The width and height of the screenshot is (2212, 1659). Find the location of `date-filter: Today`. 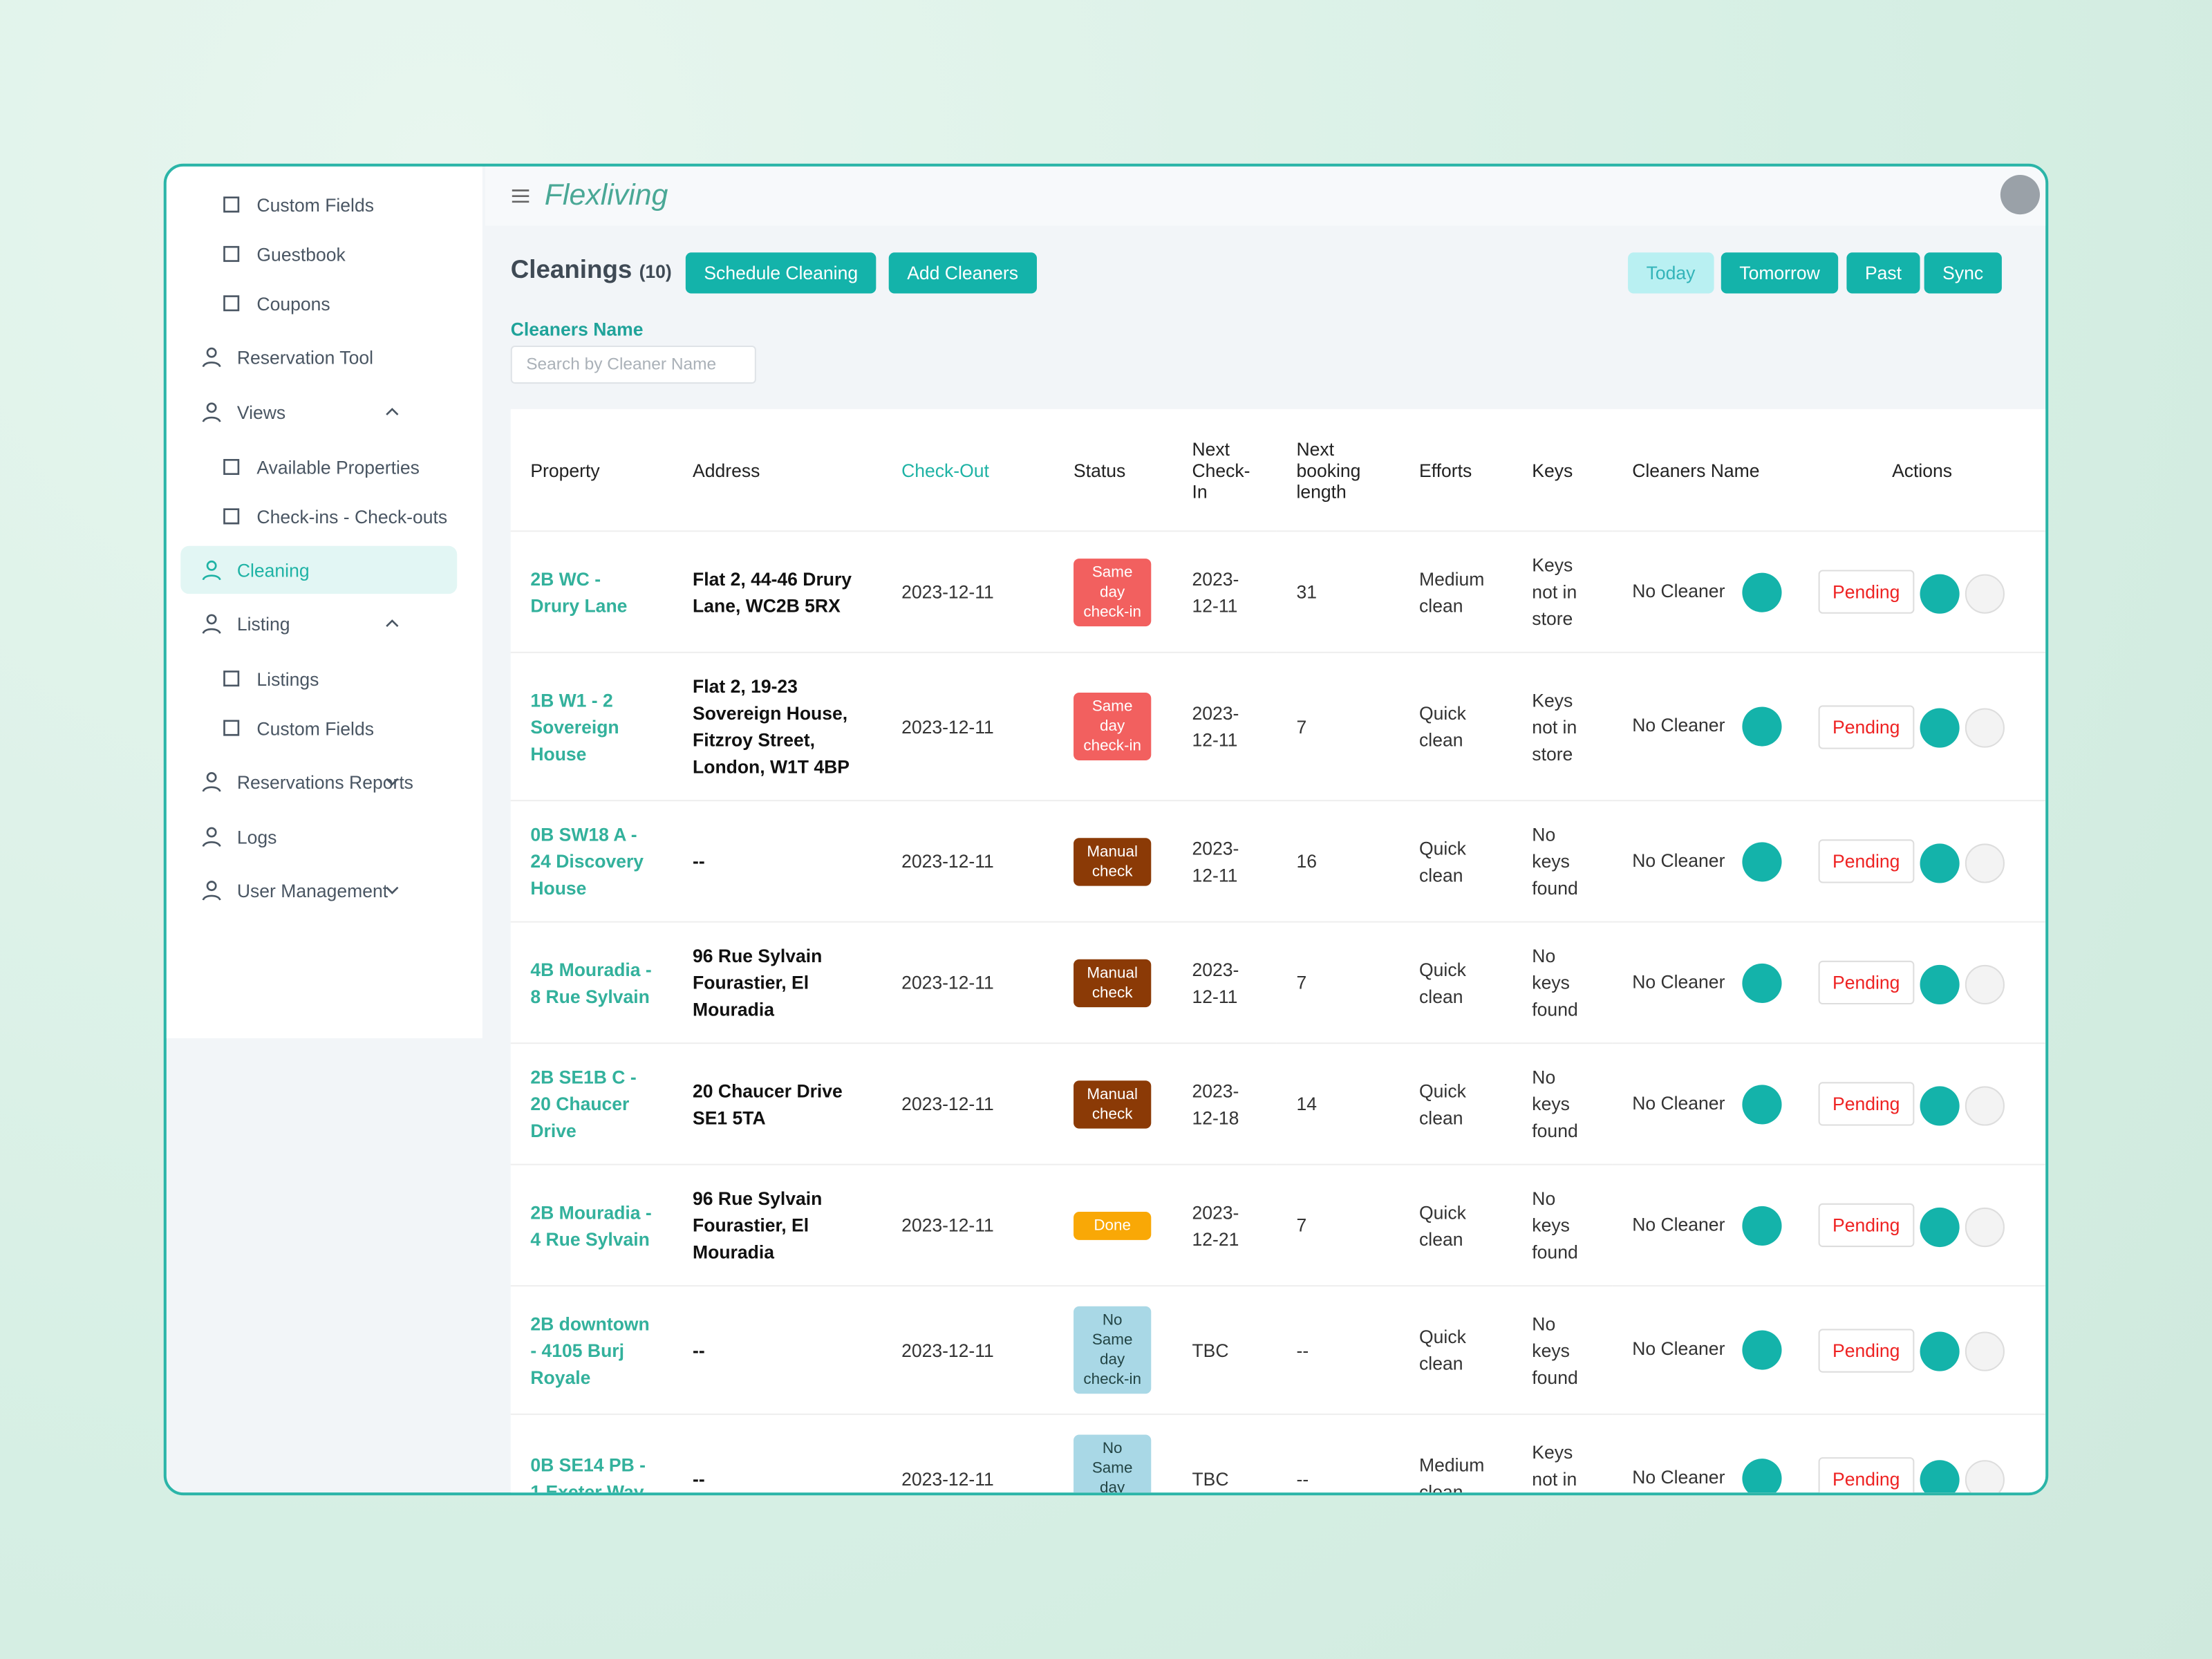

date-filter: Today is located at coordinates (1671, 273).